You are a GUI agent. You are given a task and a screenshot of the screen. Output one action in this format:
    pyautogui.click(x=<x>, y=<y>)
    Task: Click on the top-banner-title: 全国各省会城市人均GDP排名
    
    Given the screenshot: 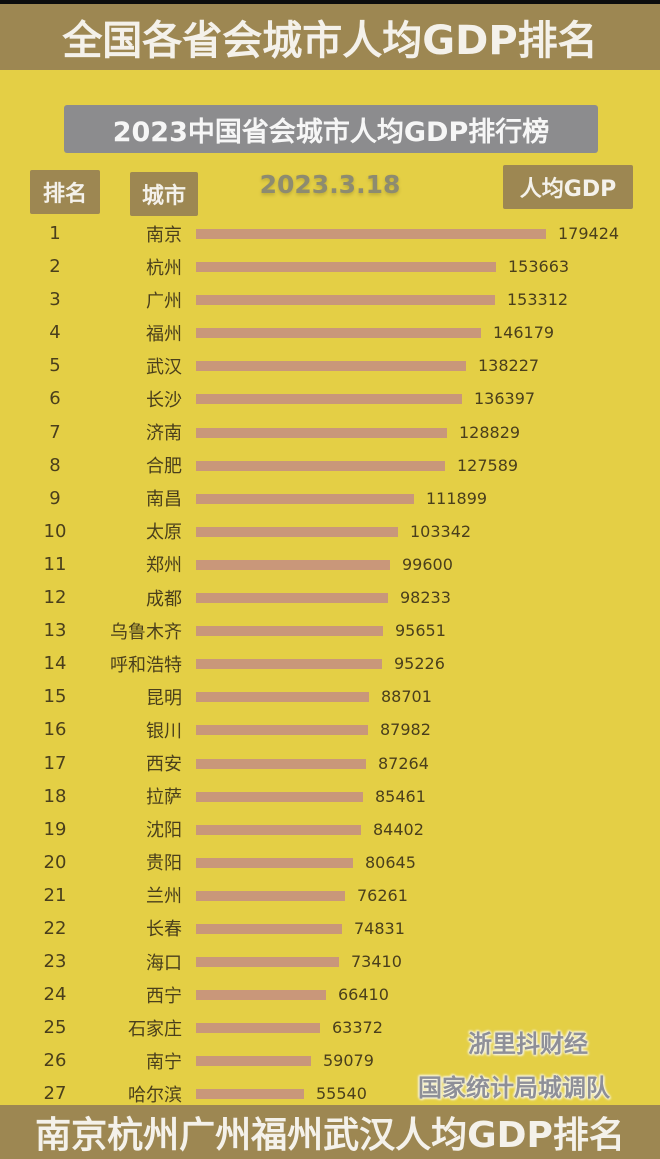 What is the action you would take?
    pyautogui.click(x=330, y=37)
    